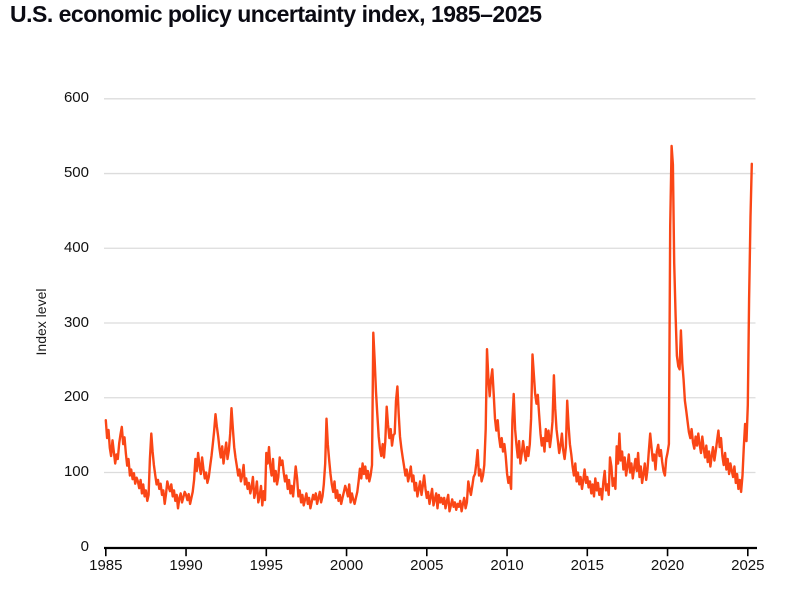 The height and width of the screenshot is (592, 803). Describe the element at coordinates (84, 546) in the screenshot. I see `y-tick-label-0: 0` at that location.